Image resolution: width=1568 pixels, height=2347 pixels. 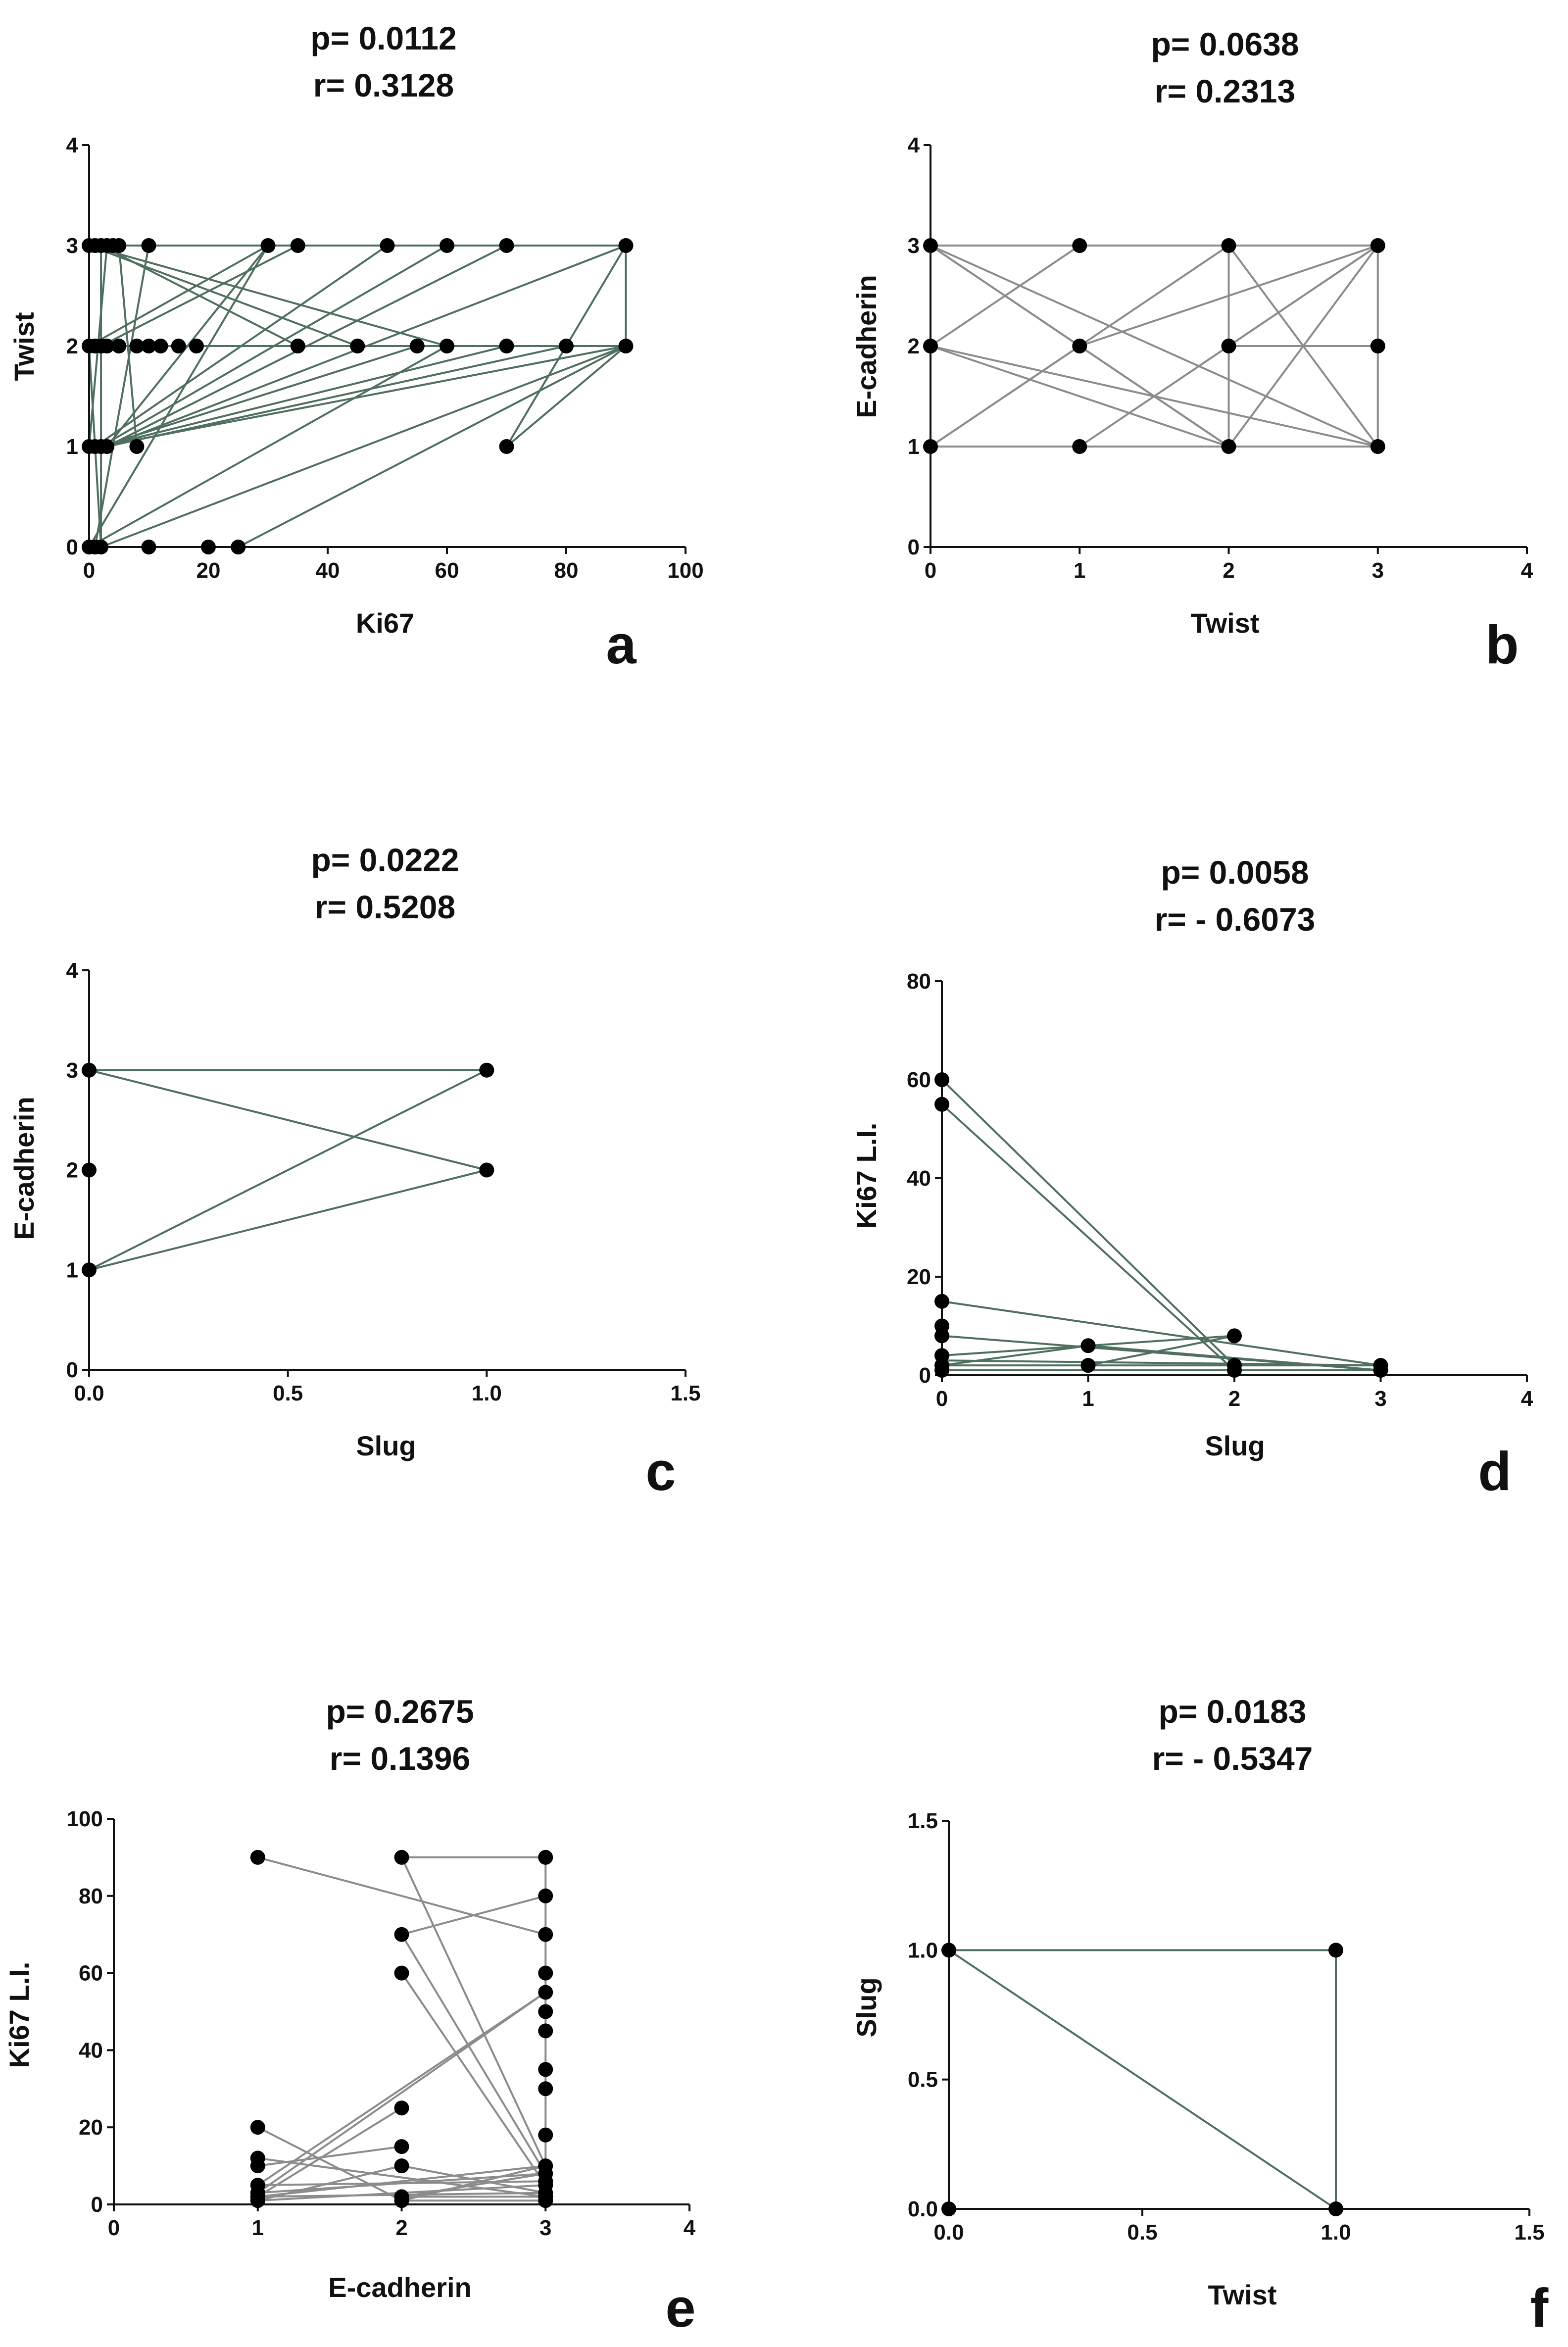 What do you see at coordinates (923, 2209) in the screenshot?
I see `y-tick-label: 0.0` at bounding box center [923, 2209].